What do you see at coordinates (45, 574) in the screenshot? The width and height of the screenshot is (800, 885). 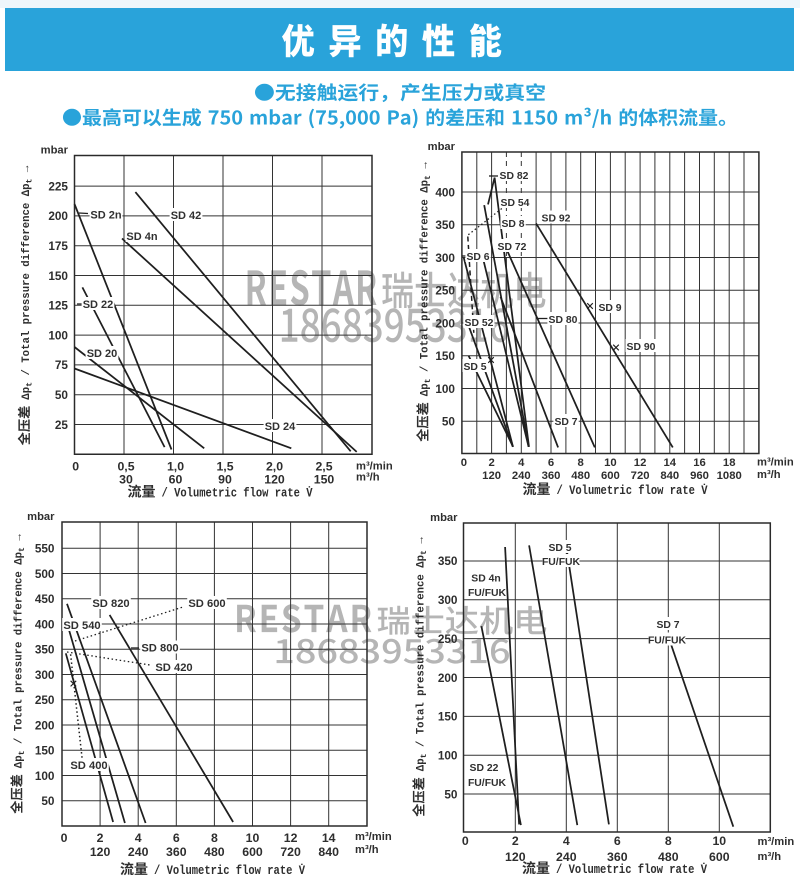 I see `svg-text: 500` at bounding box center [45, 574].